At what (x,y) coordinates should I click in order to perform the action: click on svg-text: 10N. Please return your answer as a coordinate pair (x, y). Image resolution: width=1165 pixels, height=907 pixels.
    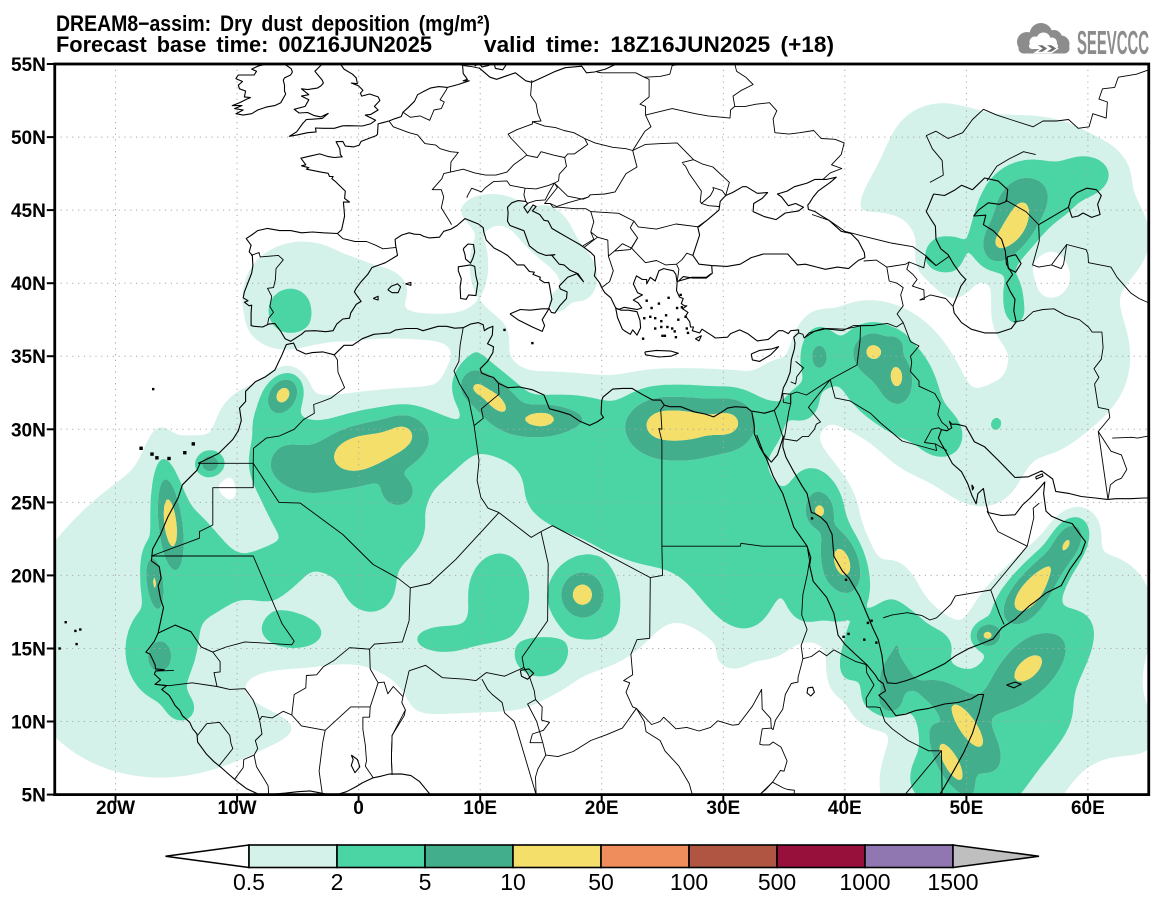
    Looking at the image, I should click on (28, 723).